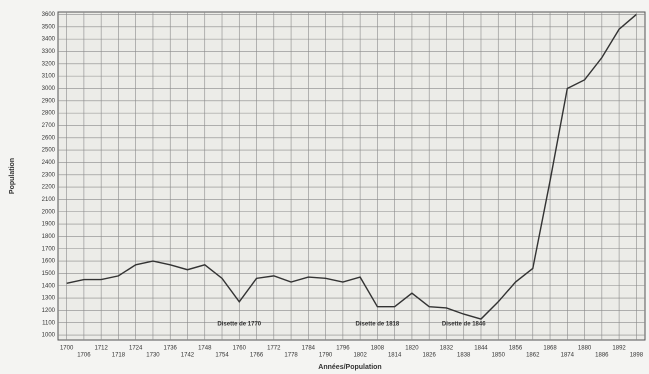 The width and height of the screenshot is (649, 374). I want to click on x-tick-label: 1856, so click(516, 349).